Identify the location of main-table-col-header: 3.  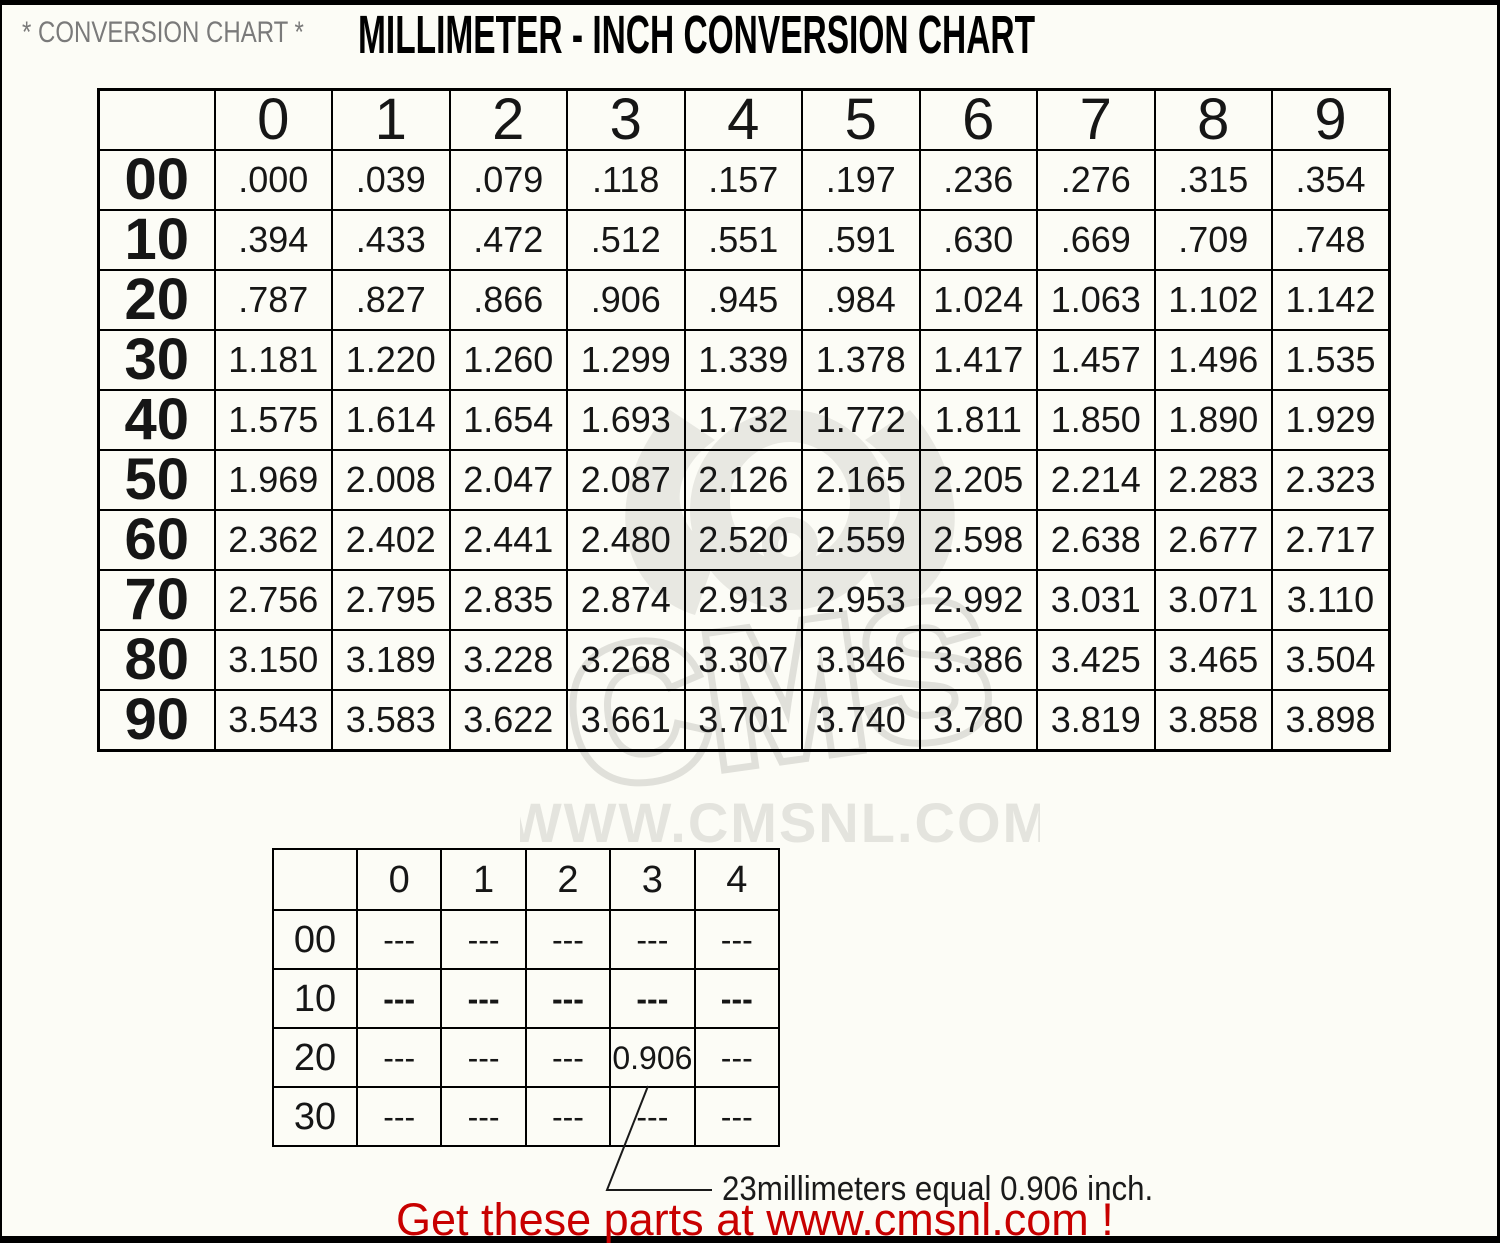
(626, 119).